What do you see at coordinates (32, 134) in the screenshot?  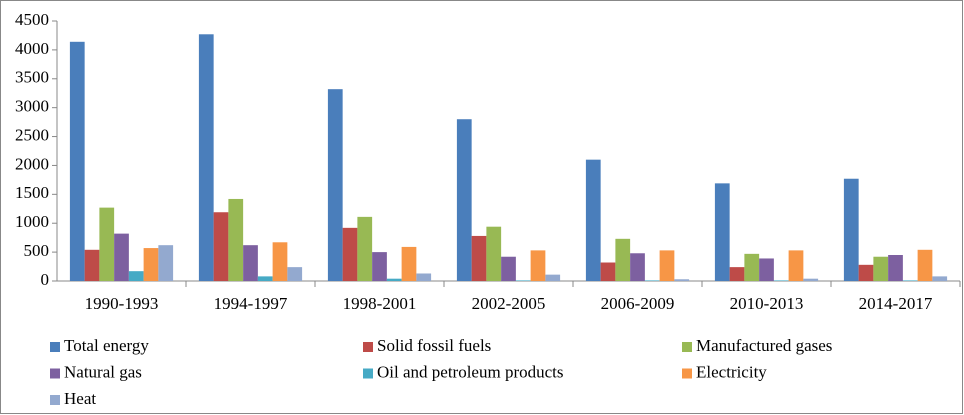 I see `y-tick-label: 2500` at bounding box center [32, 134].